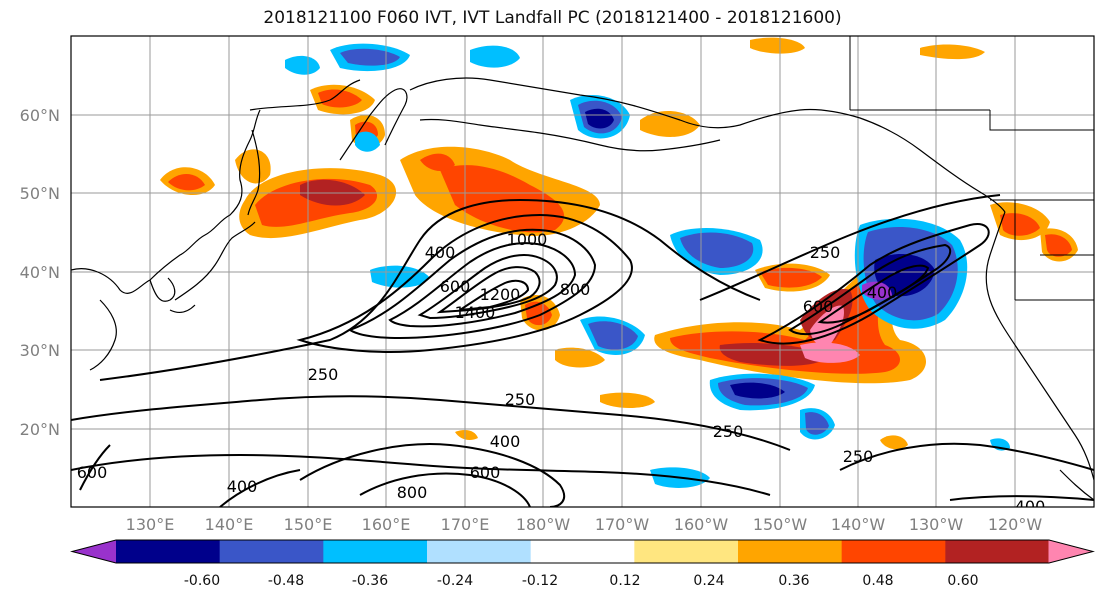 This screenshot has width=1105, height=601. What do you see at coordinates (708, 581) in the screenshot?
I see `colorbar-tick-label: 0.24` at bounding box center [708, 581].